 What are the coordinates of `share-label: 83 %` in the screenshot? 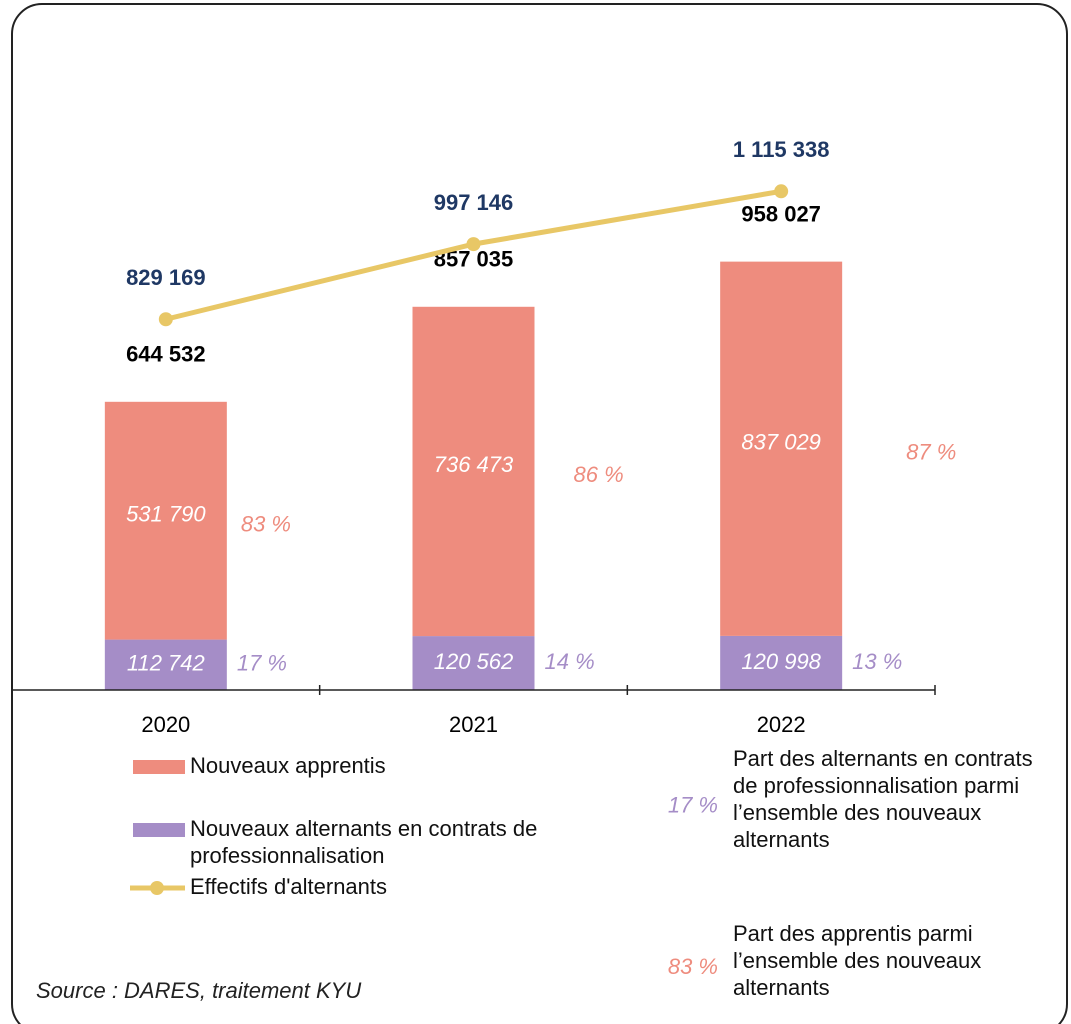 It's located at (266, 524).